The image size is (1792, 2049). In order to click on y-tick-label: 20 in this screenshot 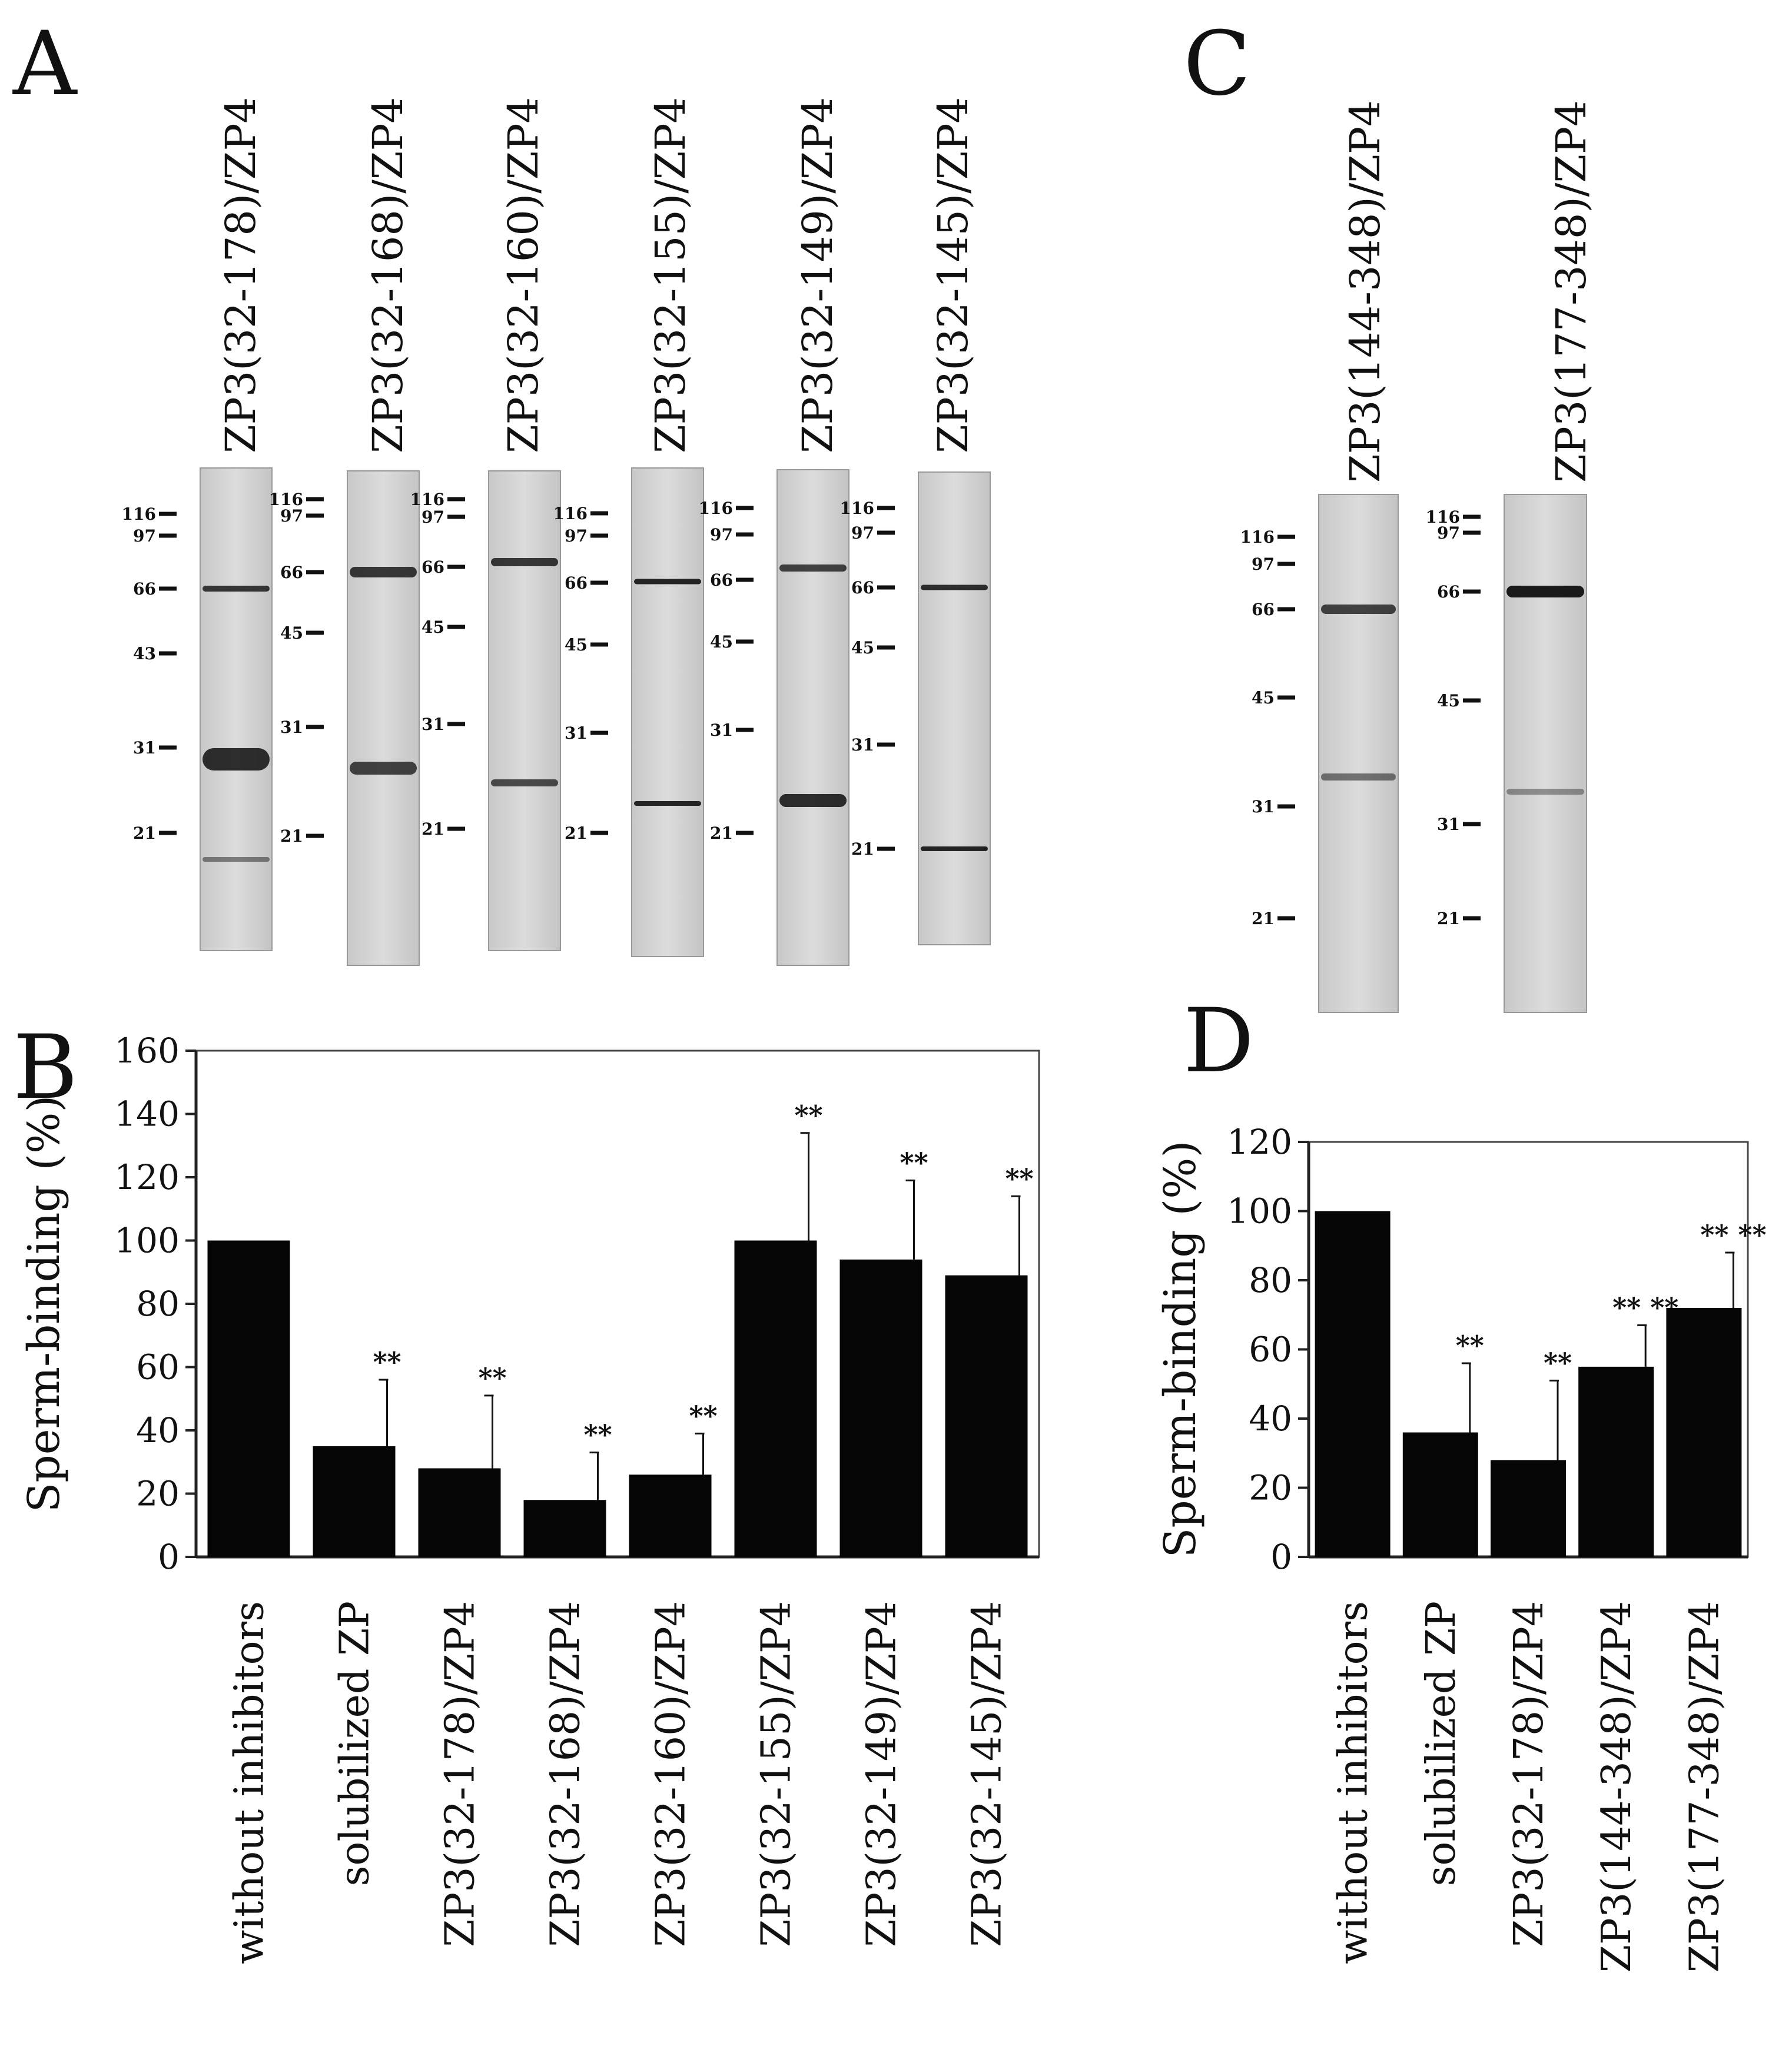, I will do `click(158, 1494)`.